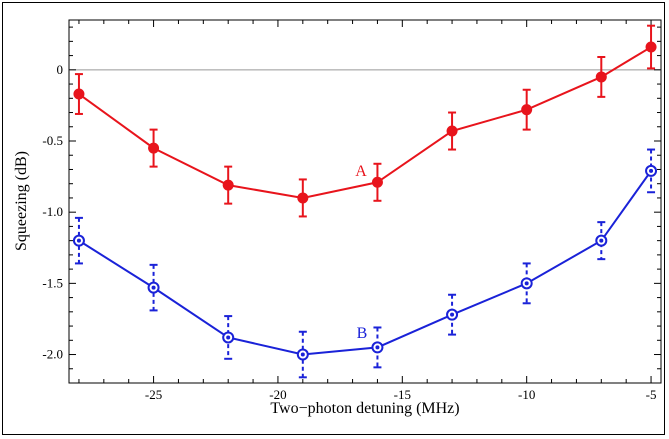 The image size is (669, 439). What do you see at coordinates (526, 394) in the screenshot?
I see `x-tick-label: -10` at bounding box center [526, 394].